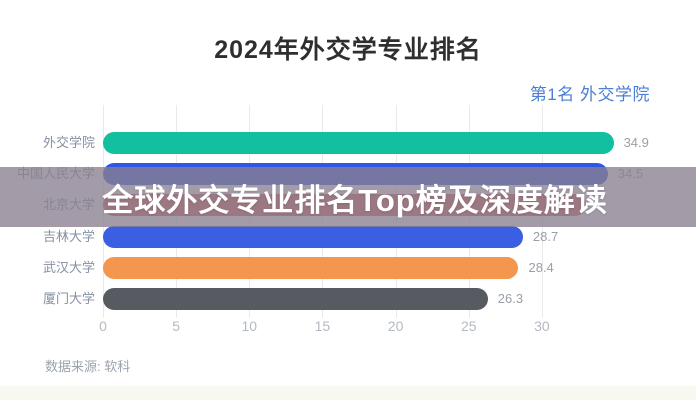 This screenshot has height=400, width=696. I want to click on bottom-strip, so click(348, 393).